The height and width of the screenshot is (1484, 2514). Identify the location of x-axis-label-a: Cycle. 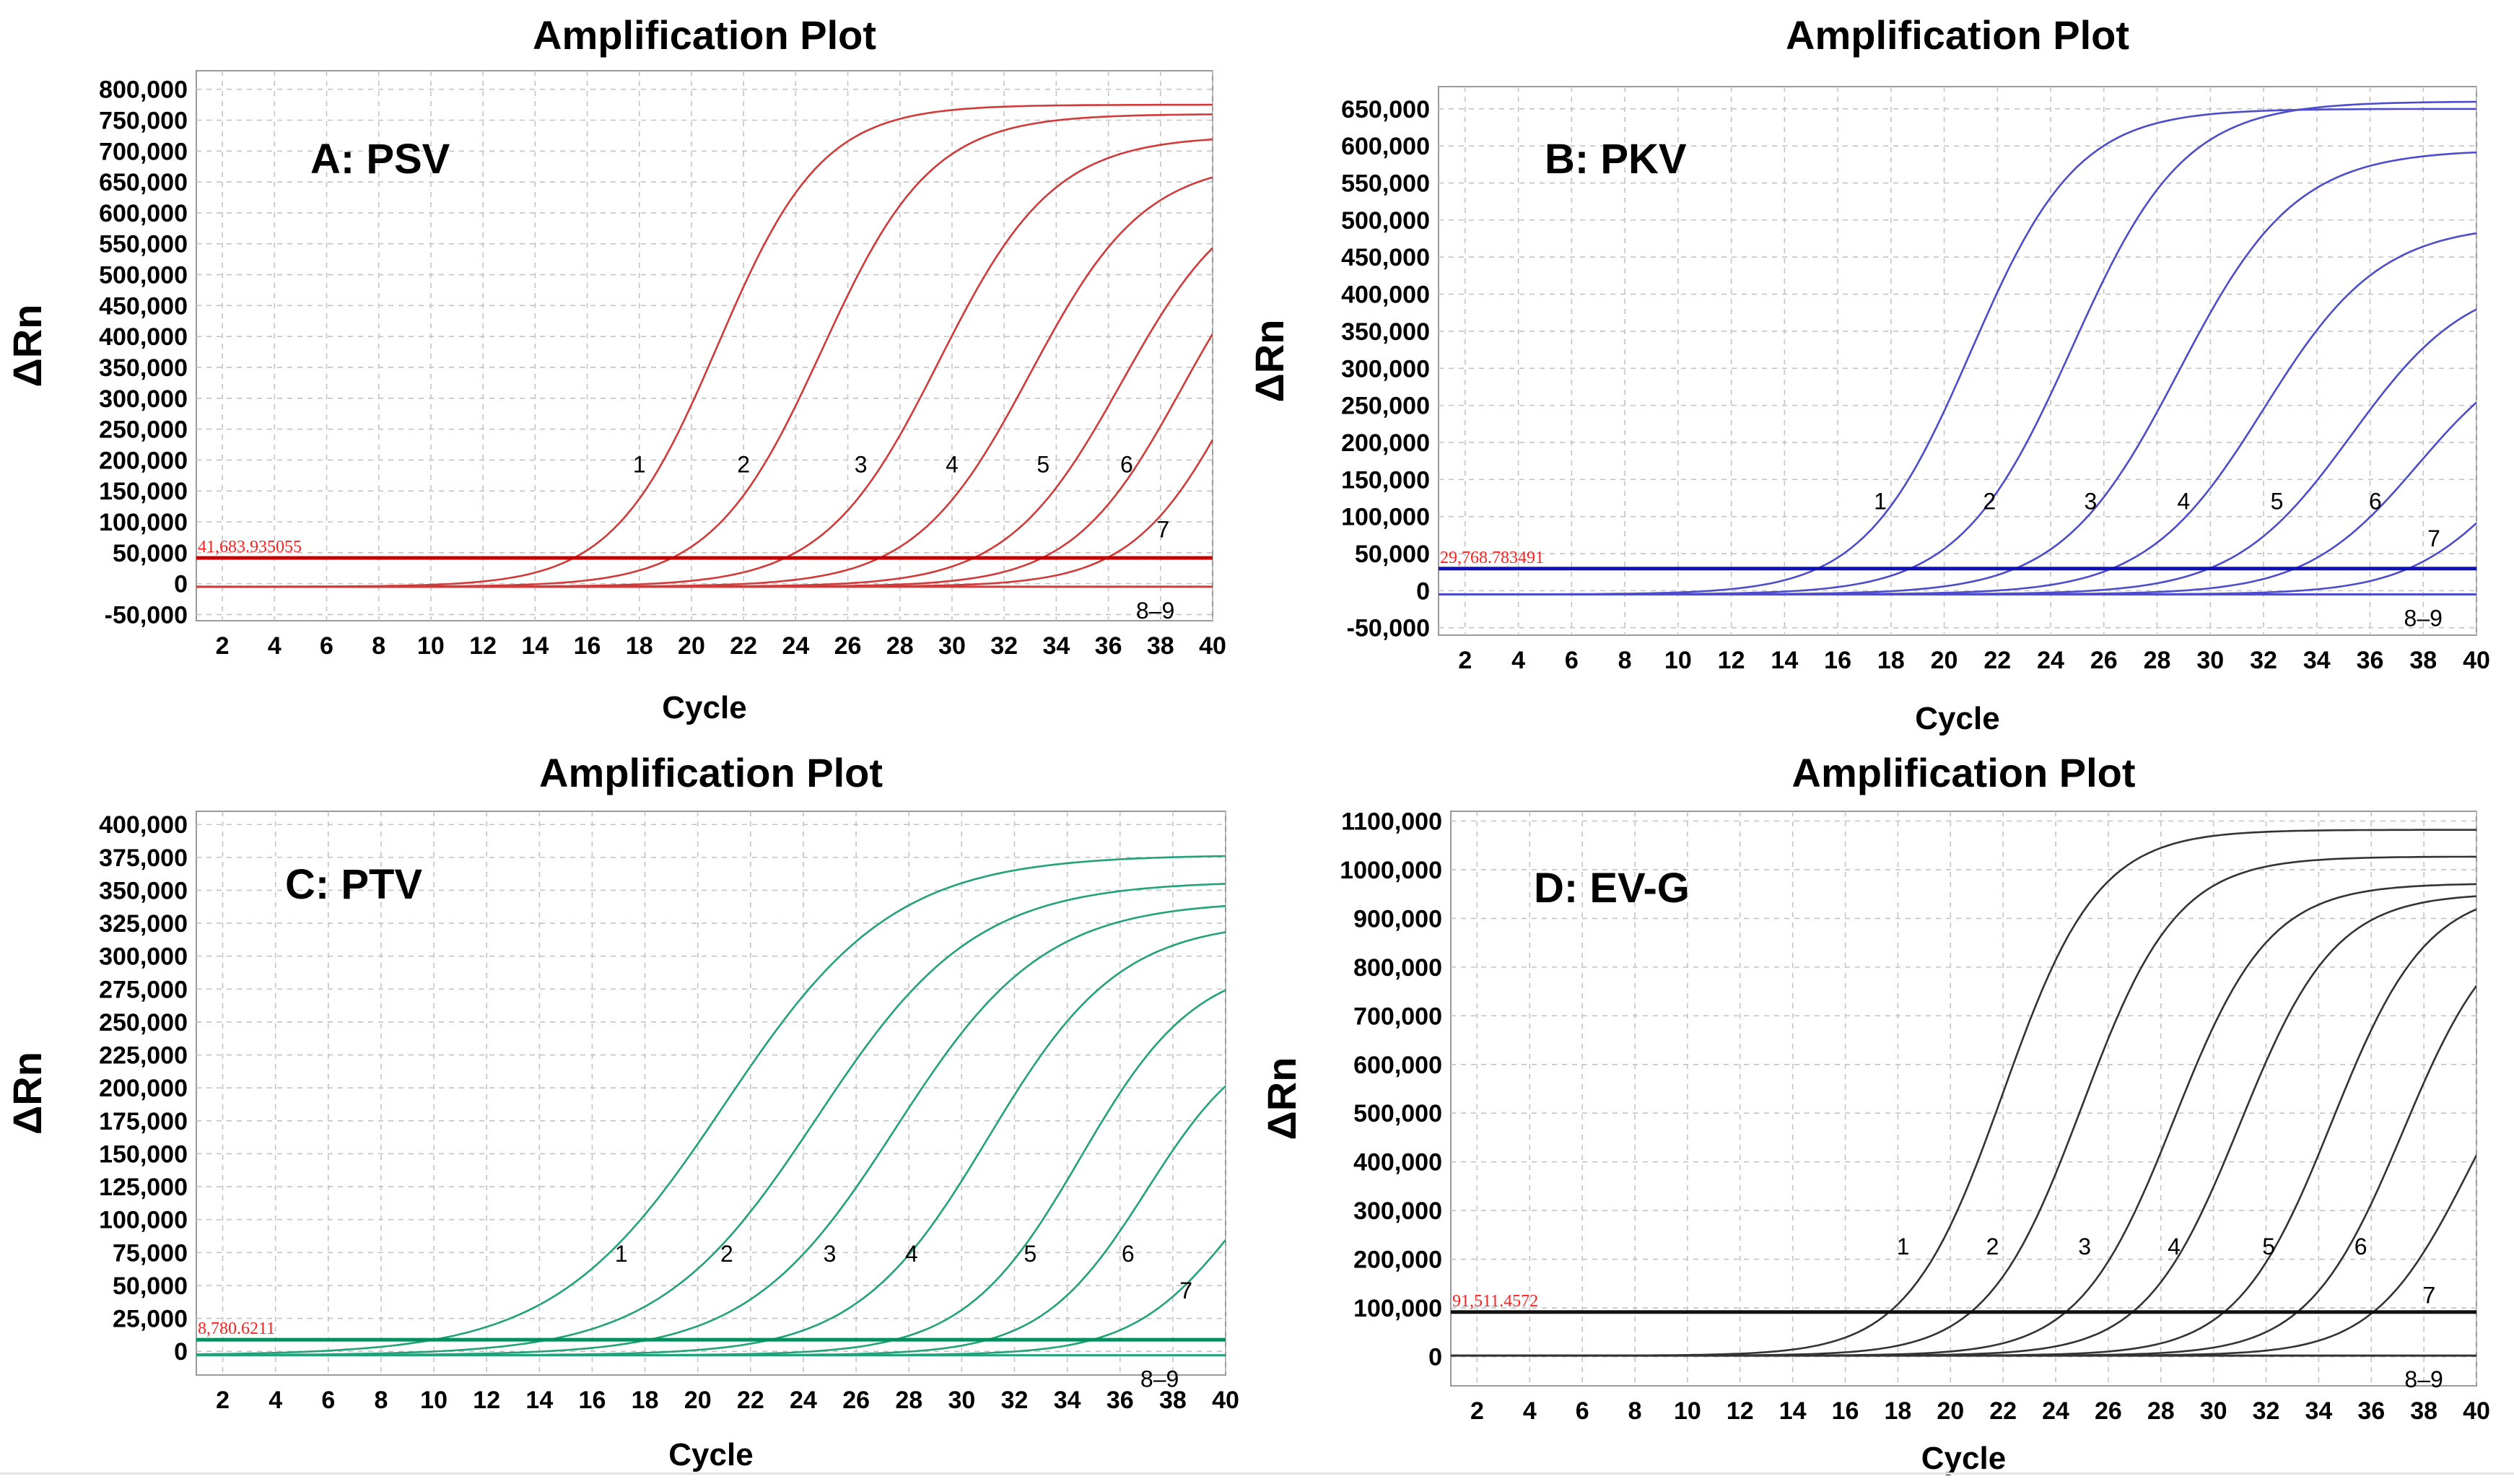
(704, 707).